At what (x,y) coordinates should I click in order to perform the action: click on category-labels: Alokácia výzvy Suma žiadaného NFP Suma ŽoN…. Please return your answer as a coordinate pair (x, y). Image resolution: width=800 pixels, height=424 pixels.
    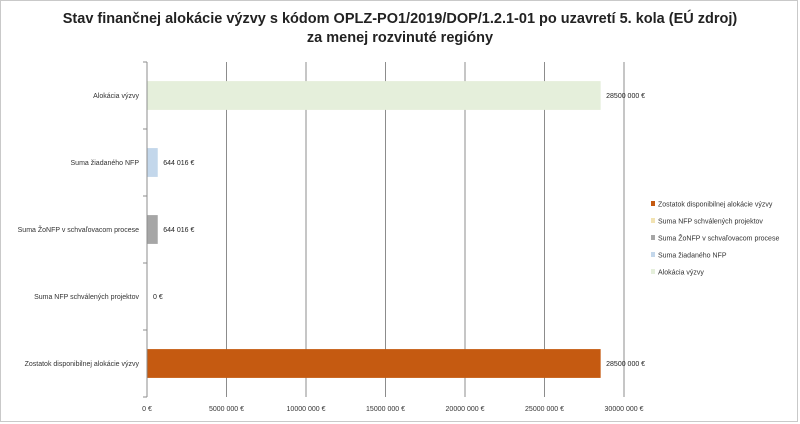
    Looking at the image, I should click on (79, 230).